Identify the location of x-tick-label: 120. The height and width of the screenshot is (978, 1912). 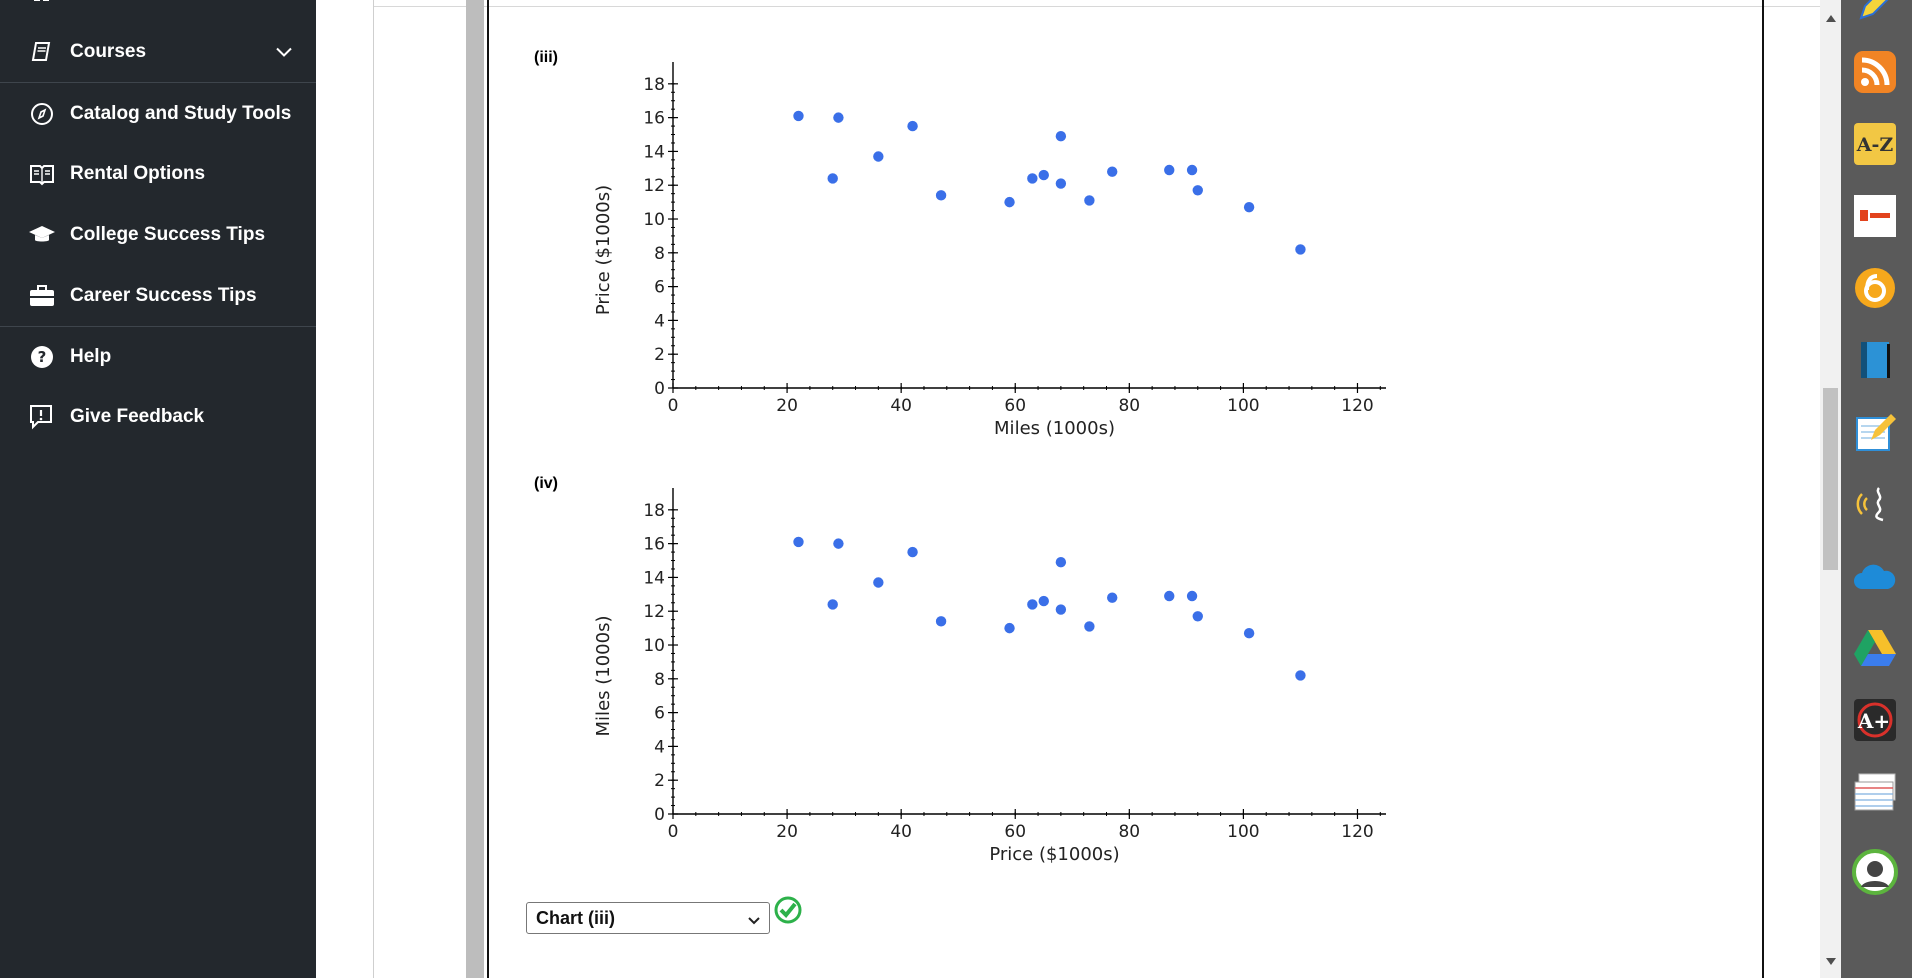
(1357, 832).